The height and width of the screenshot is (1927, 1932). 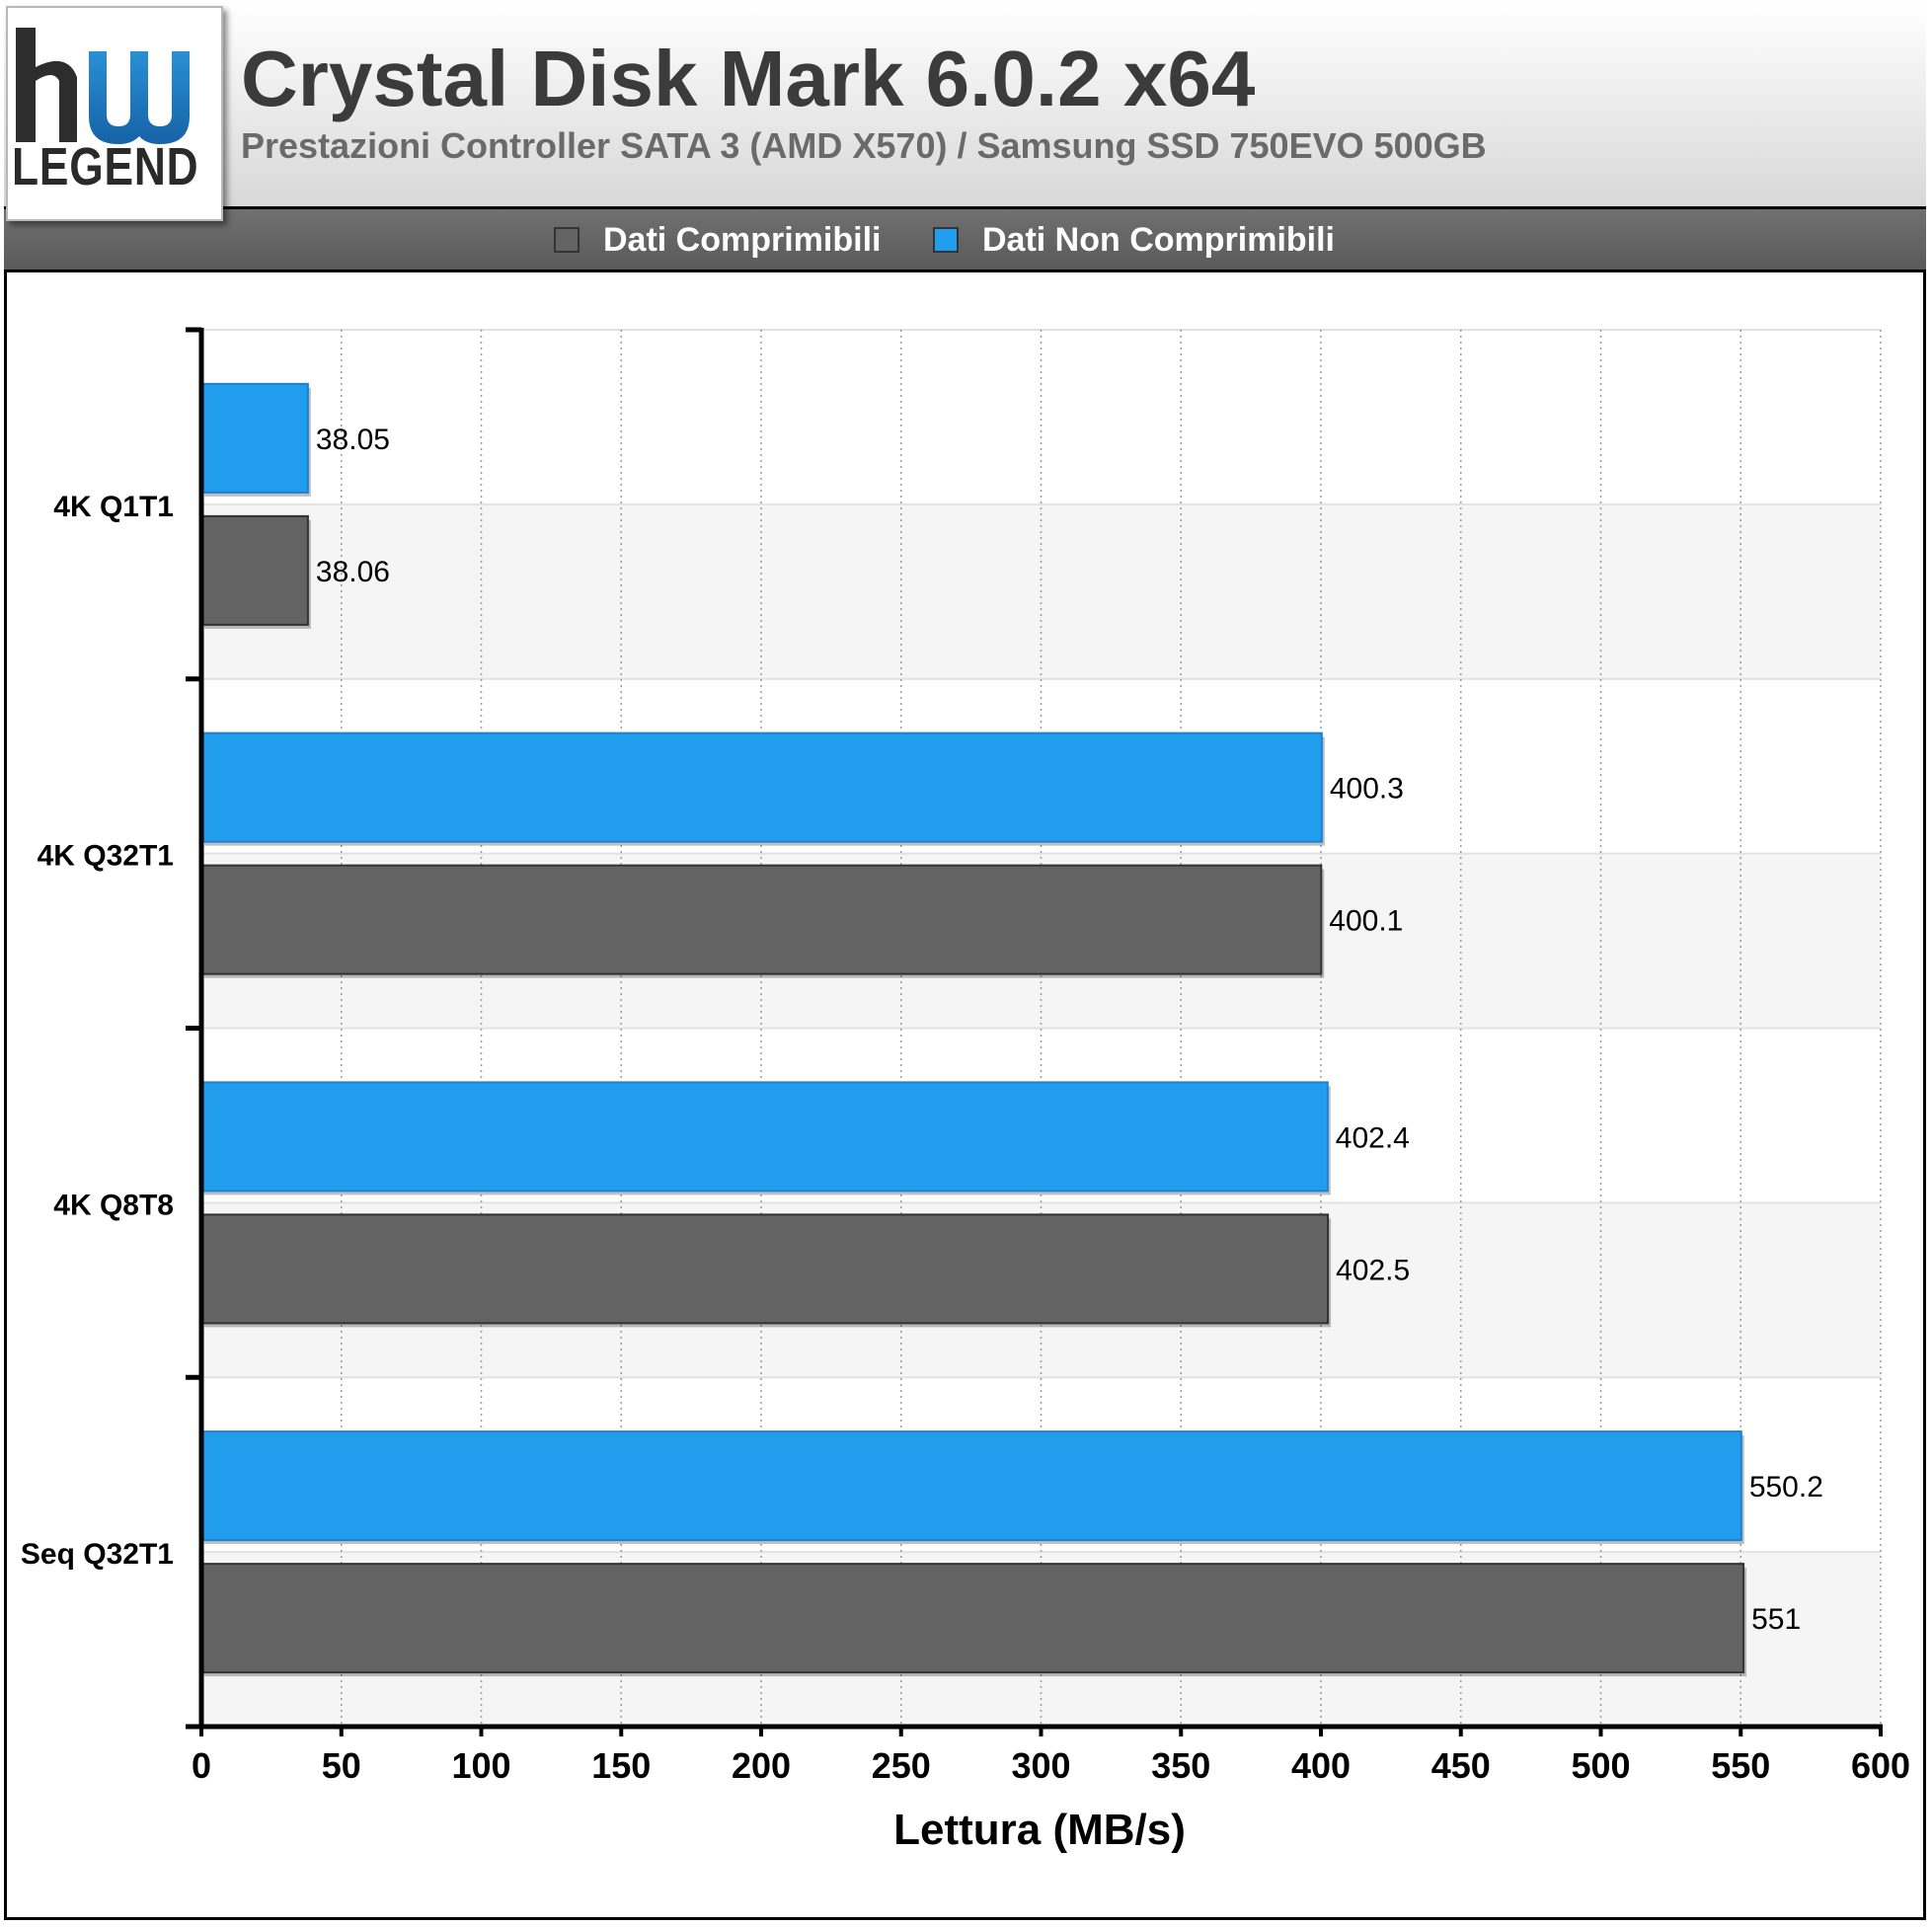 I want to click on logo-text: LEGEND, so click(x=106, y=167).